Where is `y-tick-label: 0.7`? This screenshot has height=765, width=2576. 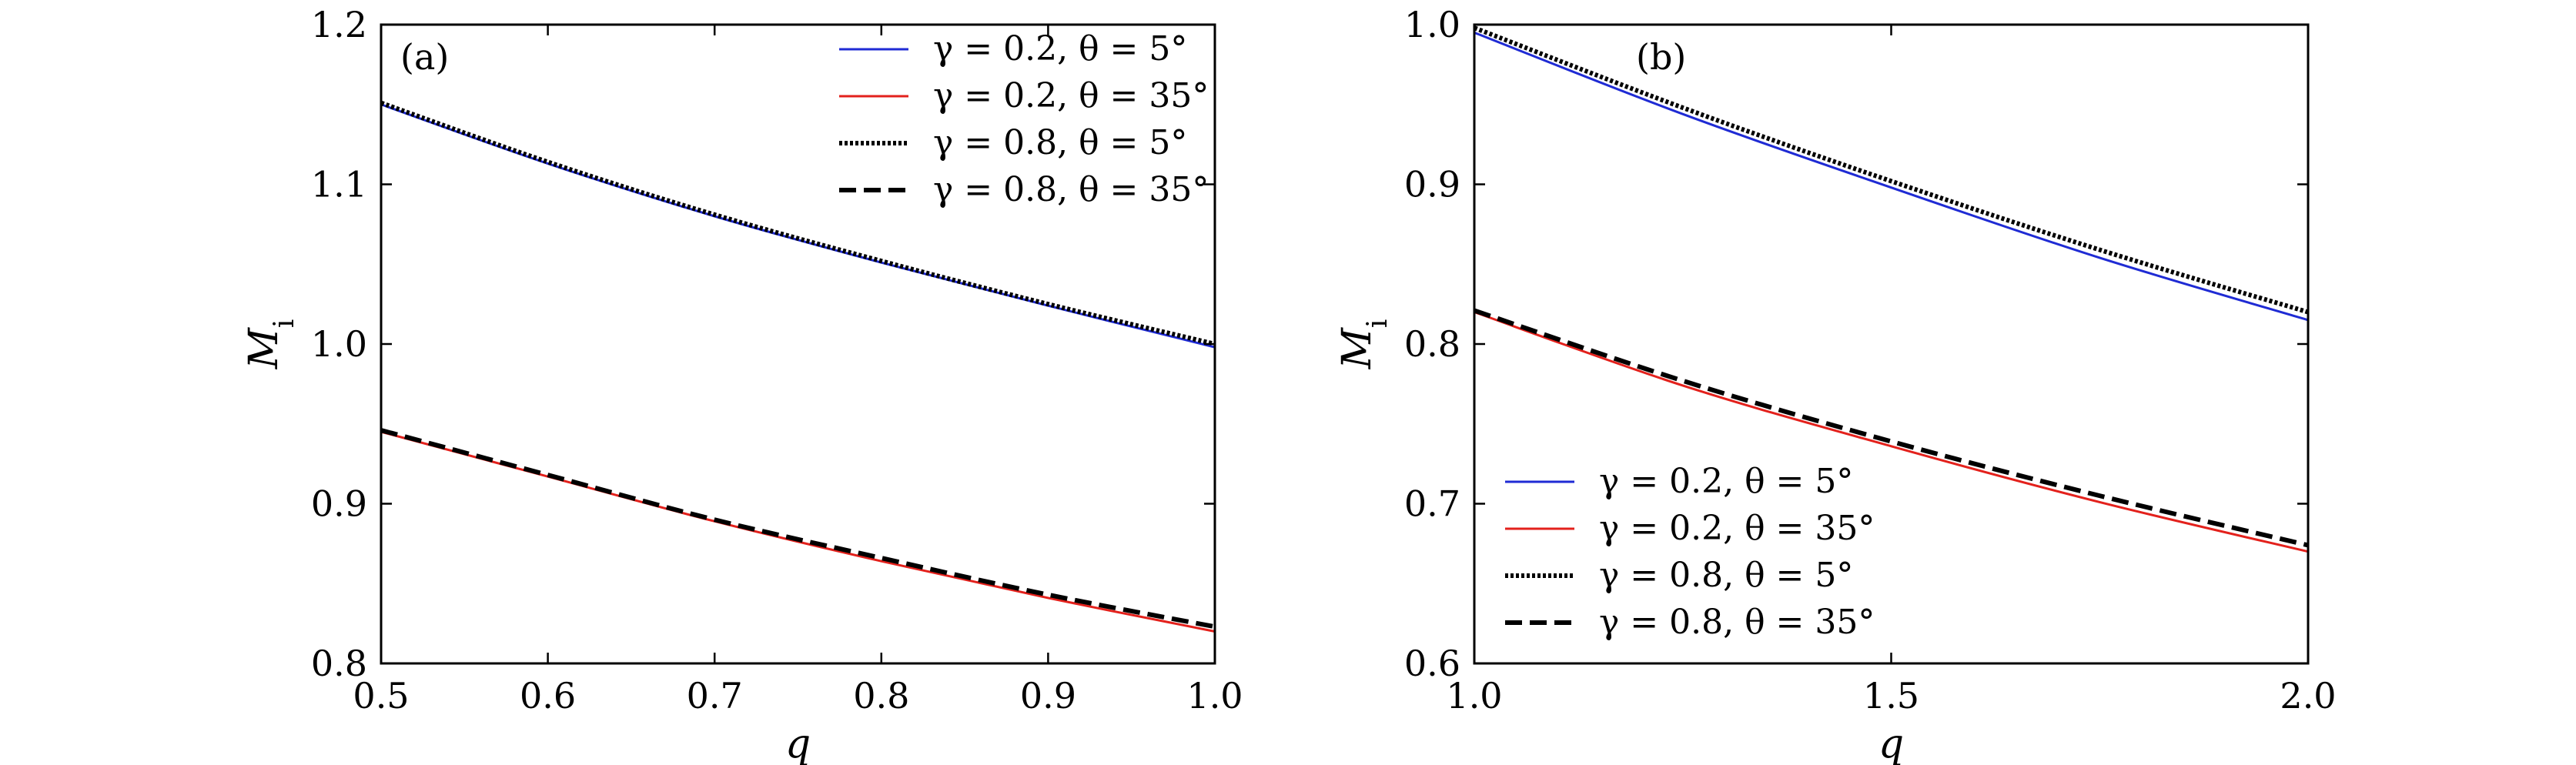
y-tick-label: 0.7 is located at coordinates (1432, 504).